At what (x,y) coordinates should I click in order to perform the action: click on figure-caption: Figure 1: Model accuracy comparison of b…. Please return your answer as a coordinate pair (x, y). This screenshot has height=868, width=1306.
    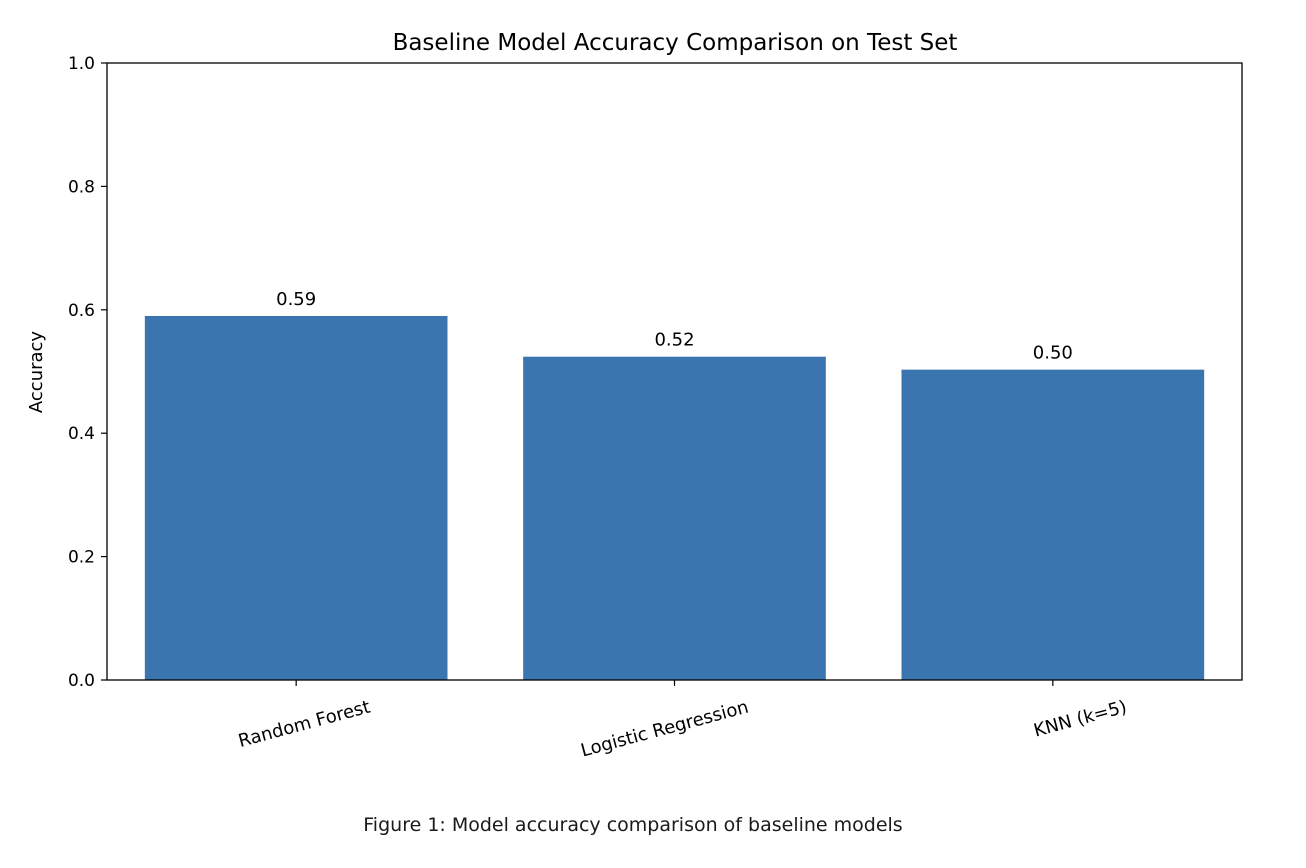
    Looking at the image, I should click on (633, 825).